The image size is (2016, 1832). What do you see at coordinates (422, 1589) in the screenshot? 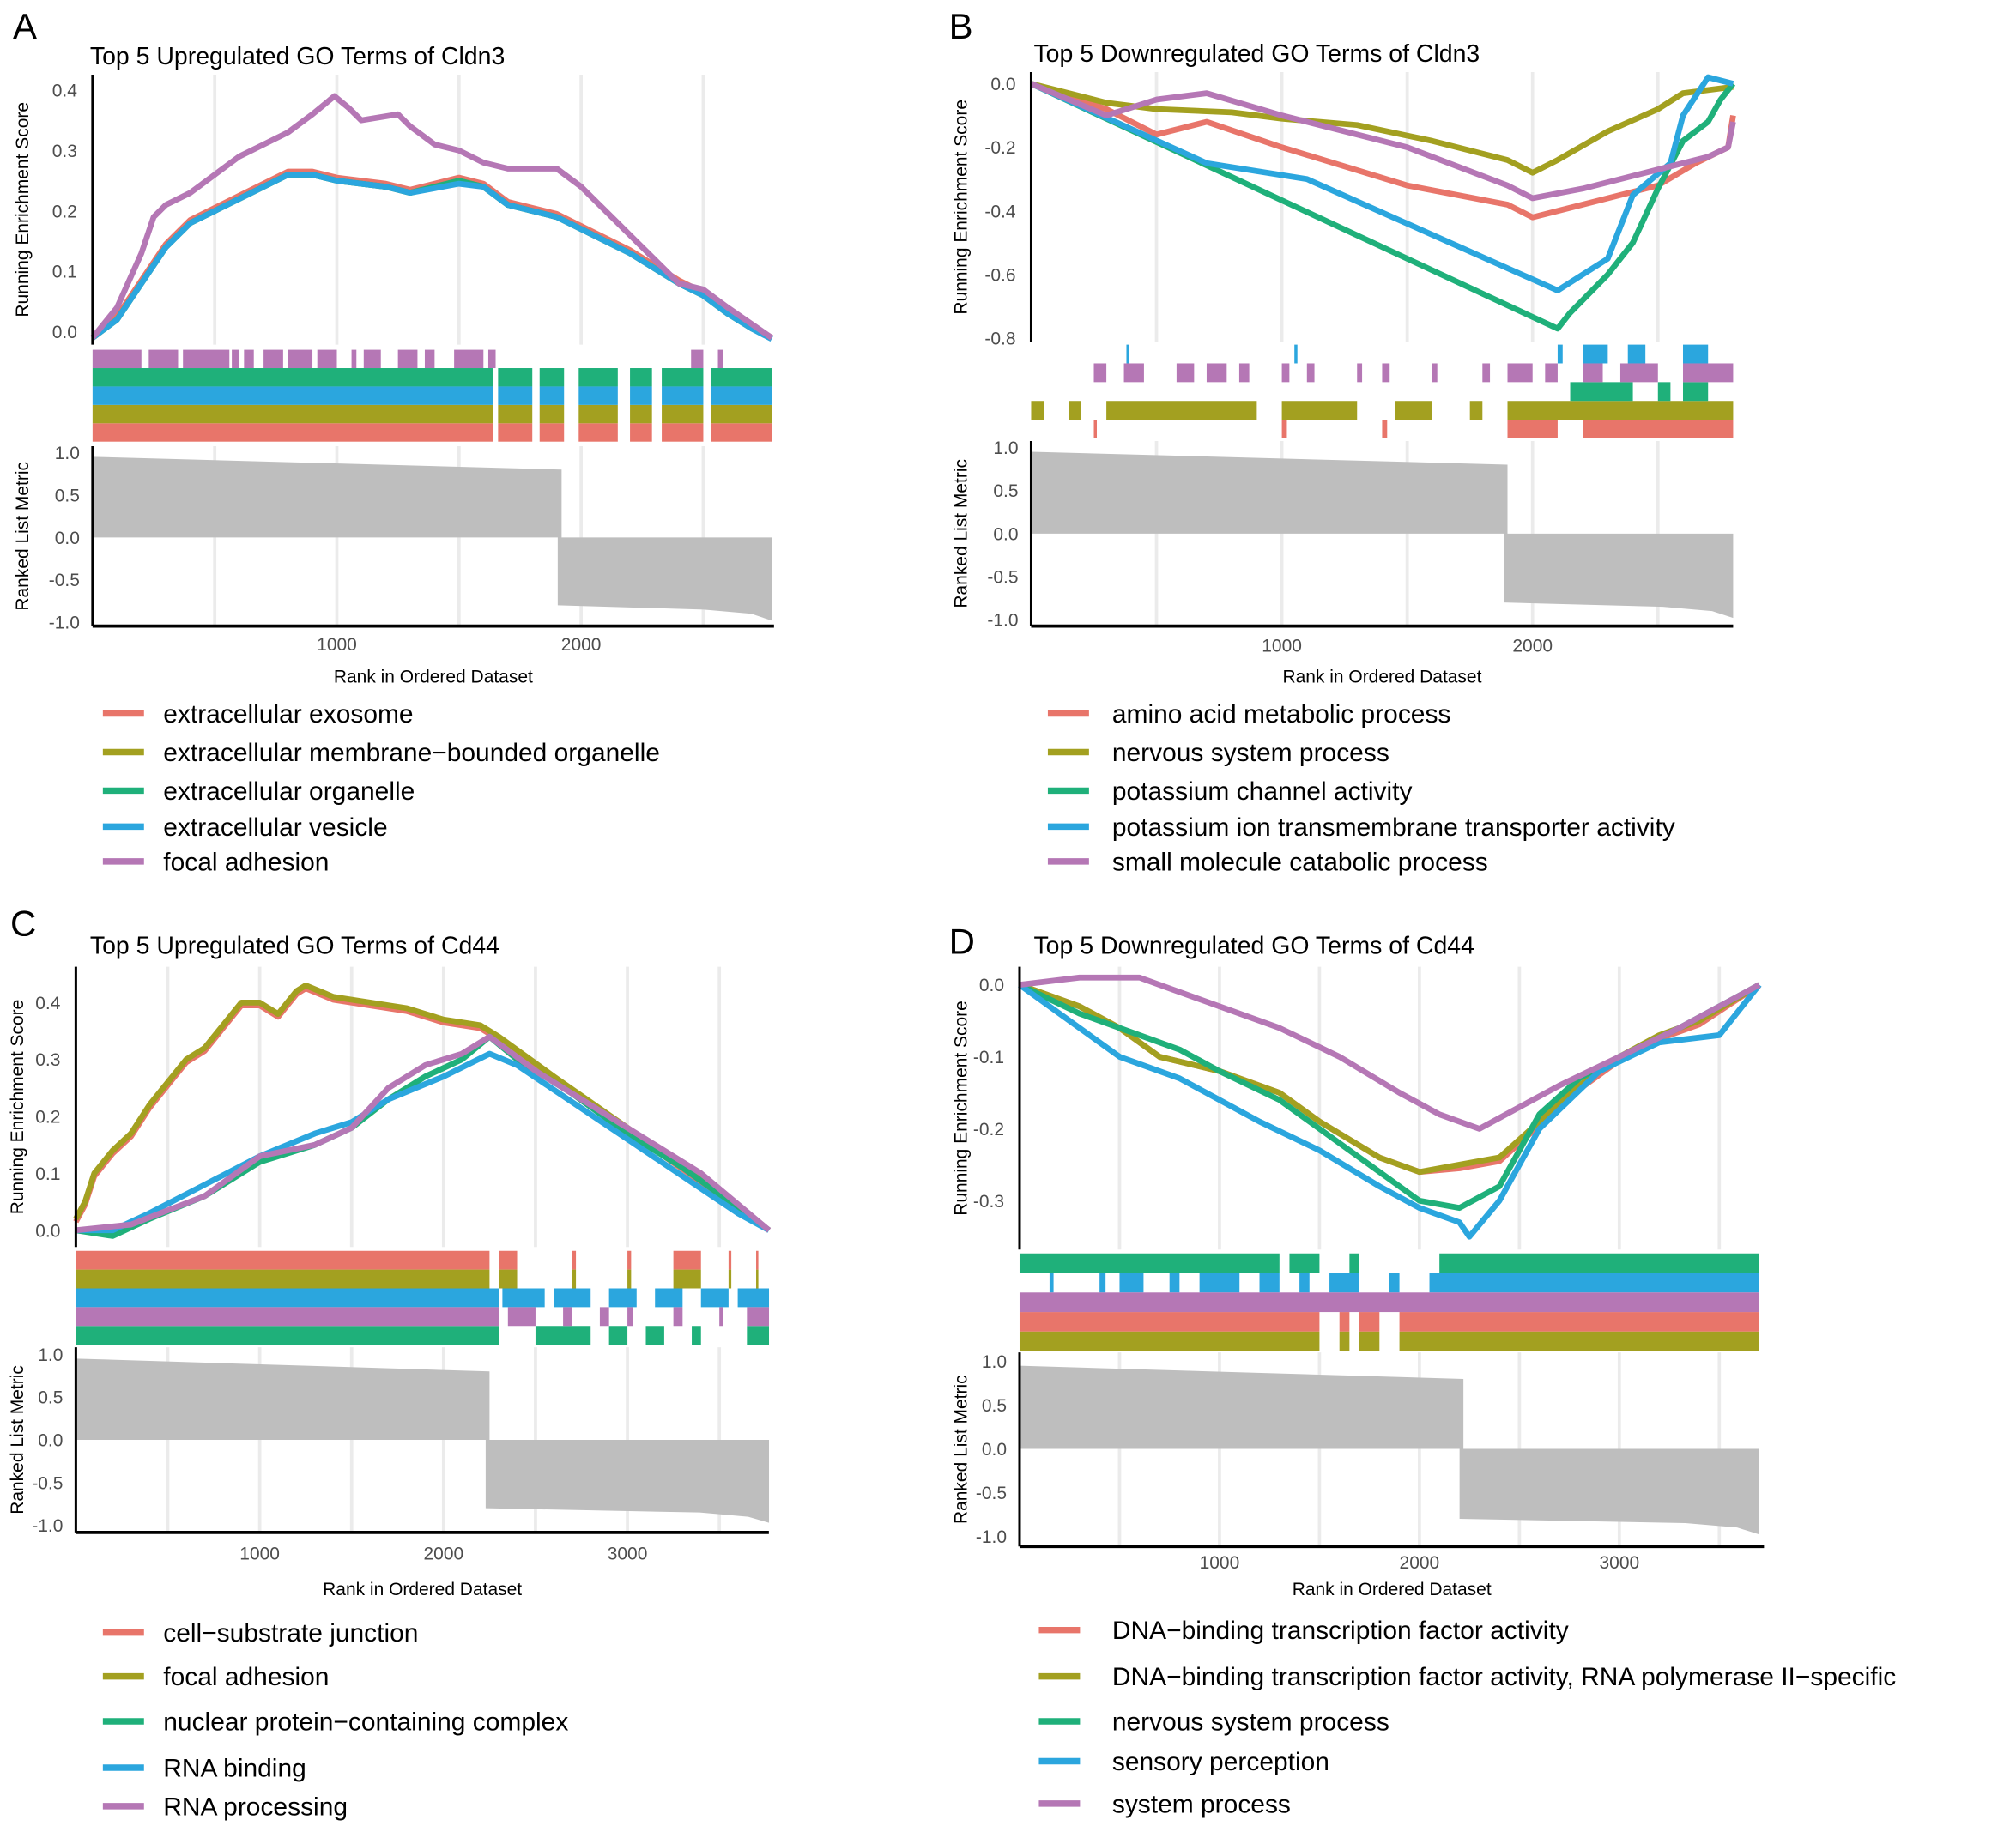
I see `x-axis-label: Rank in Ordered Dataset` at bounding box center [422, 1589].